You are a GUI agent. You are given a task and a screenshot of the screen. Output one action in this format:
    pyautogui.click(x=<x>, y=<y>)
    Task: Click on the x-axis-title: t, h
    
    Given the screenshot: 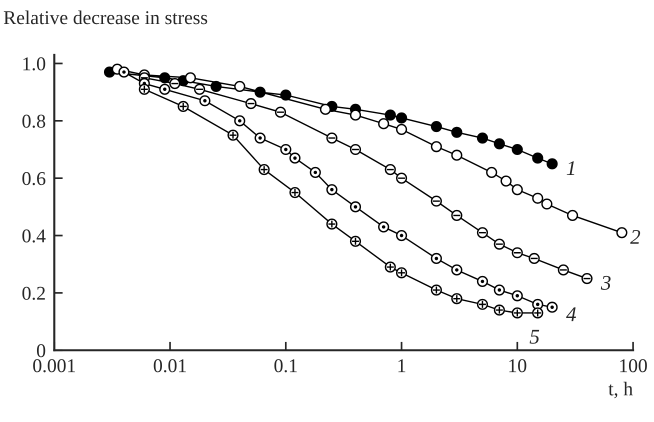 What is the action you would take?
    pyautogui.click(x=620, y=390)
    